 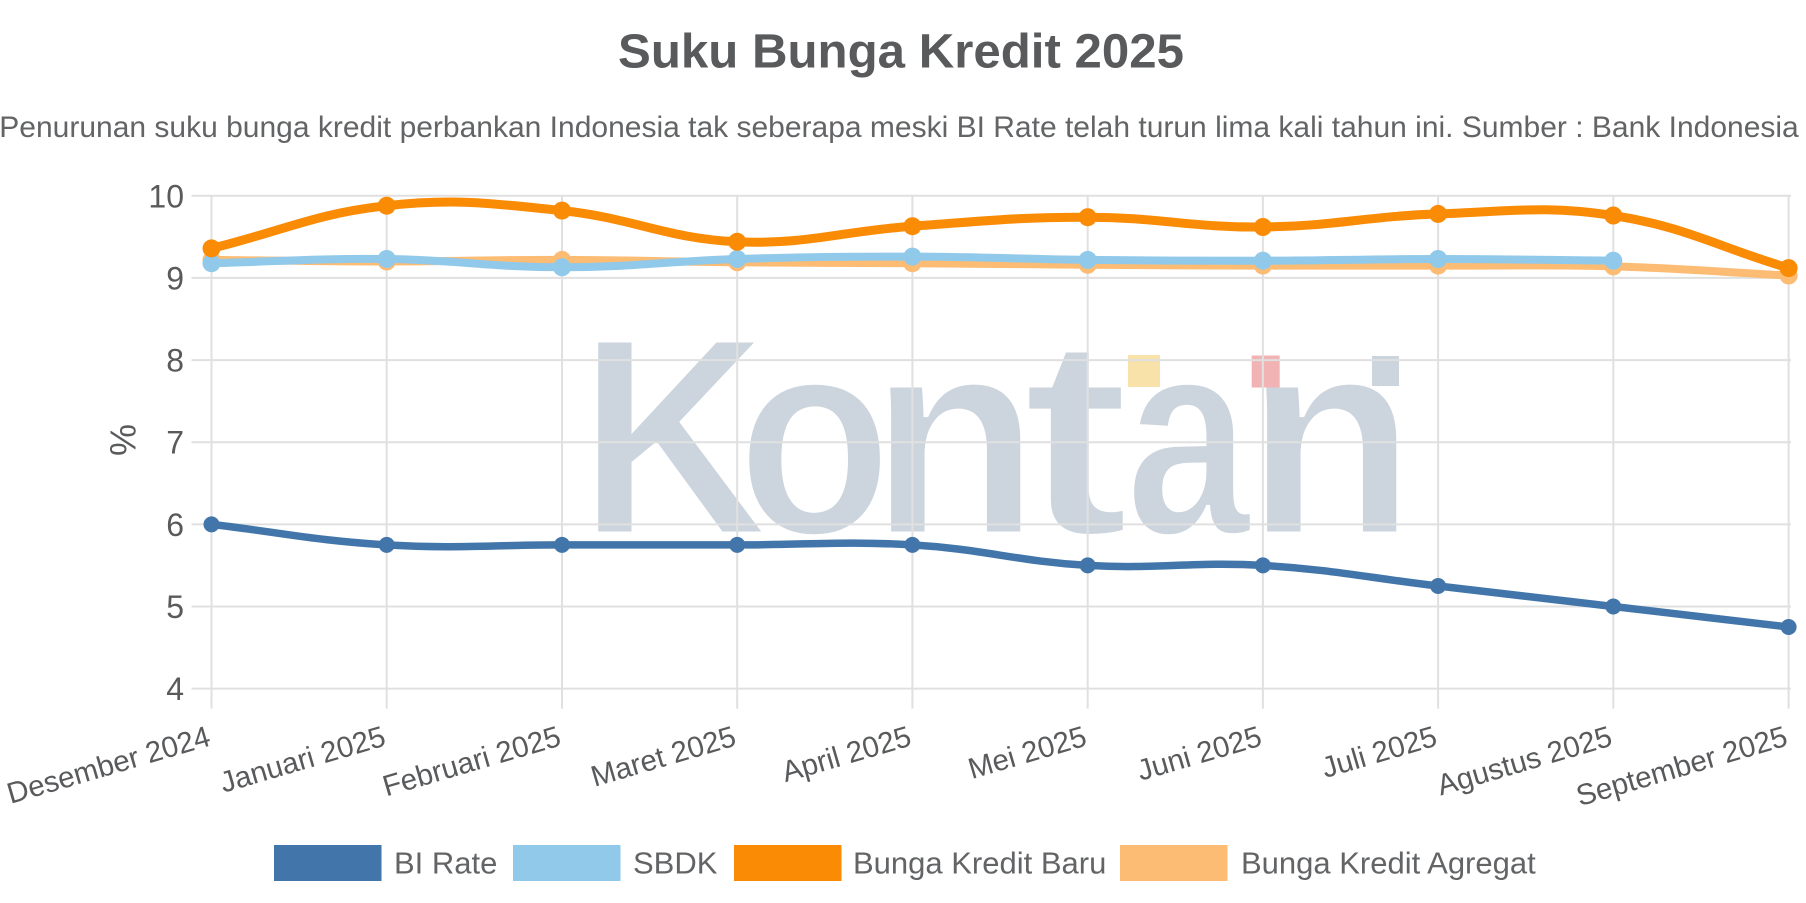 I want to click on svg-text: Desember 2024, so click(x=108, y=765).